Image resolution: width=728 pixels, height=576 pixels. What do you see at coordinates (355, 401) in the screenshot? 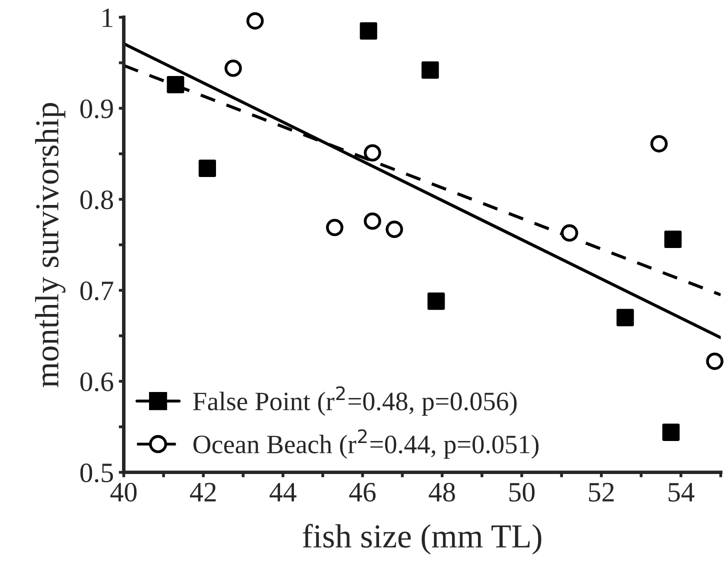
I see `legend-label: False Point (r$^{2}$=0.48, p=0.056)` at bounding box center [355, 401].